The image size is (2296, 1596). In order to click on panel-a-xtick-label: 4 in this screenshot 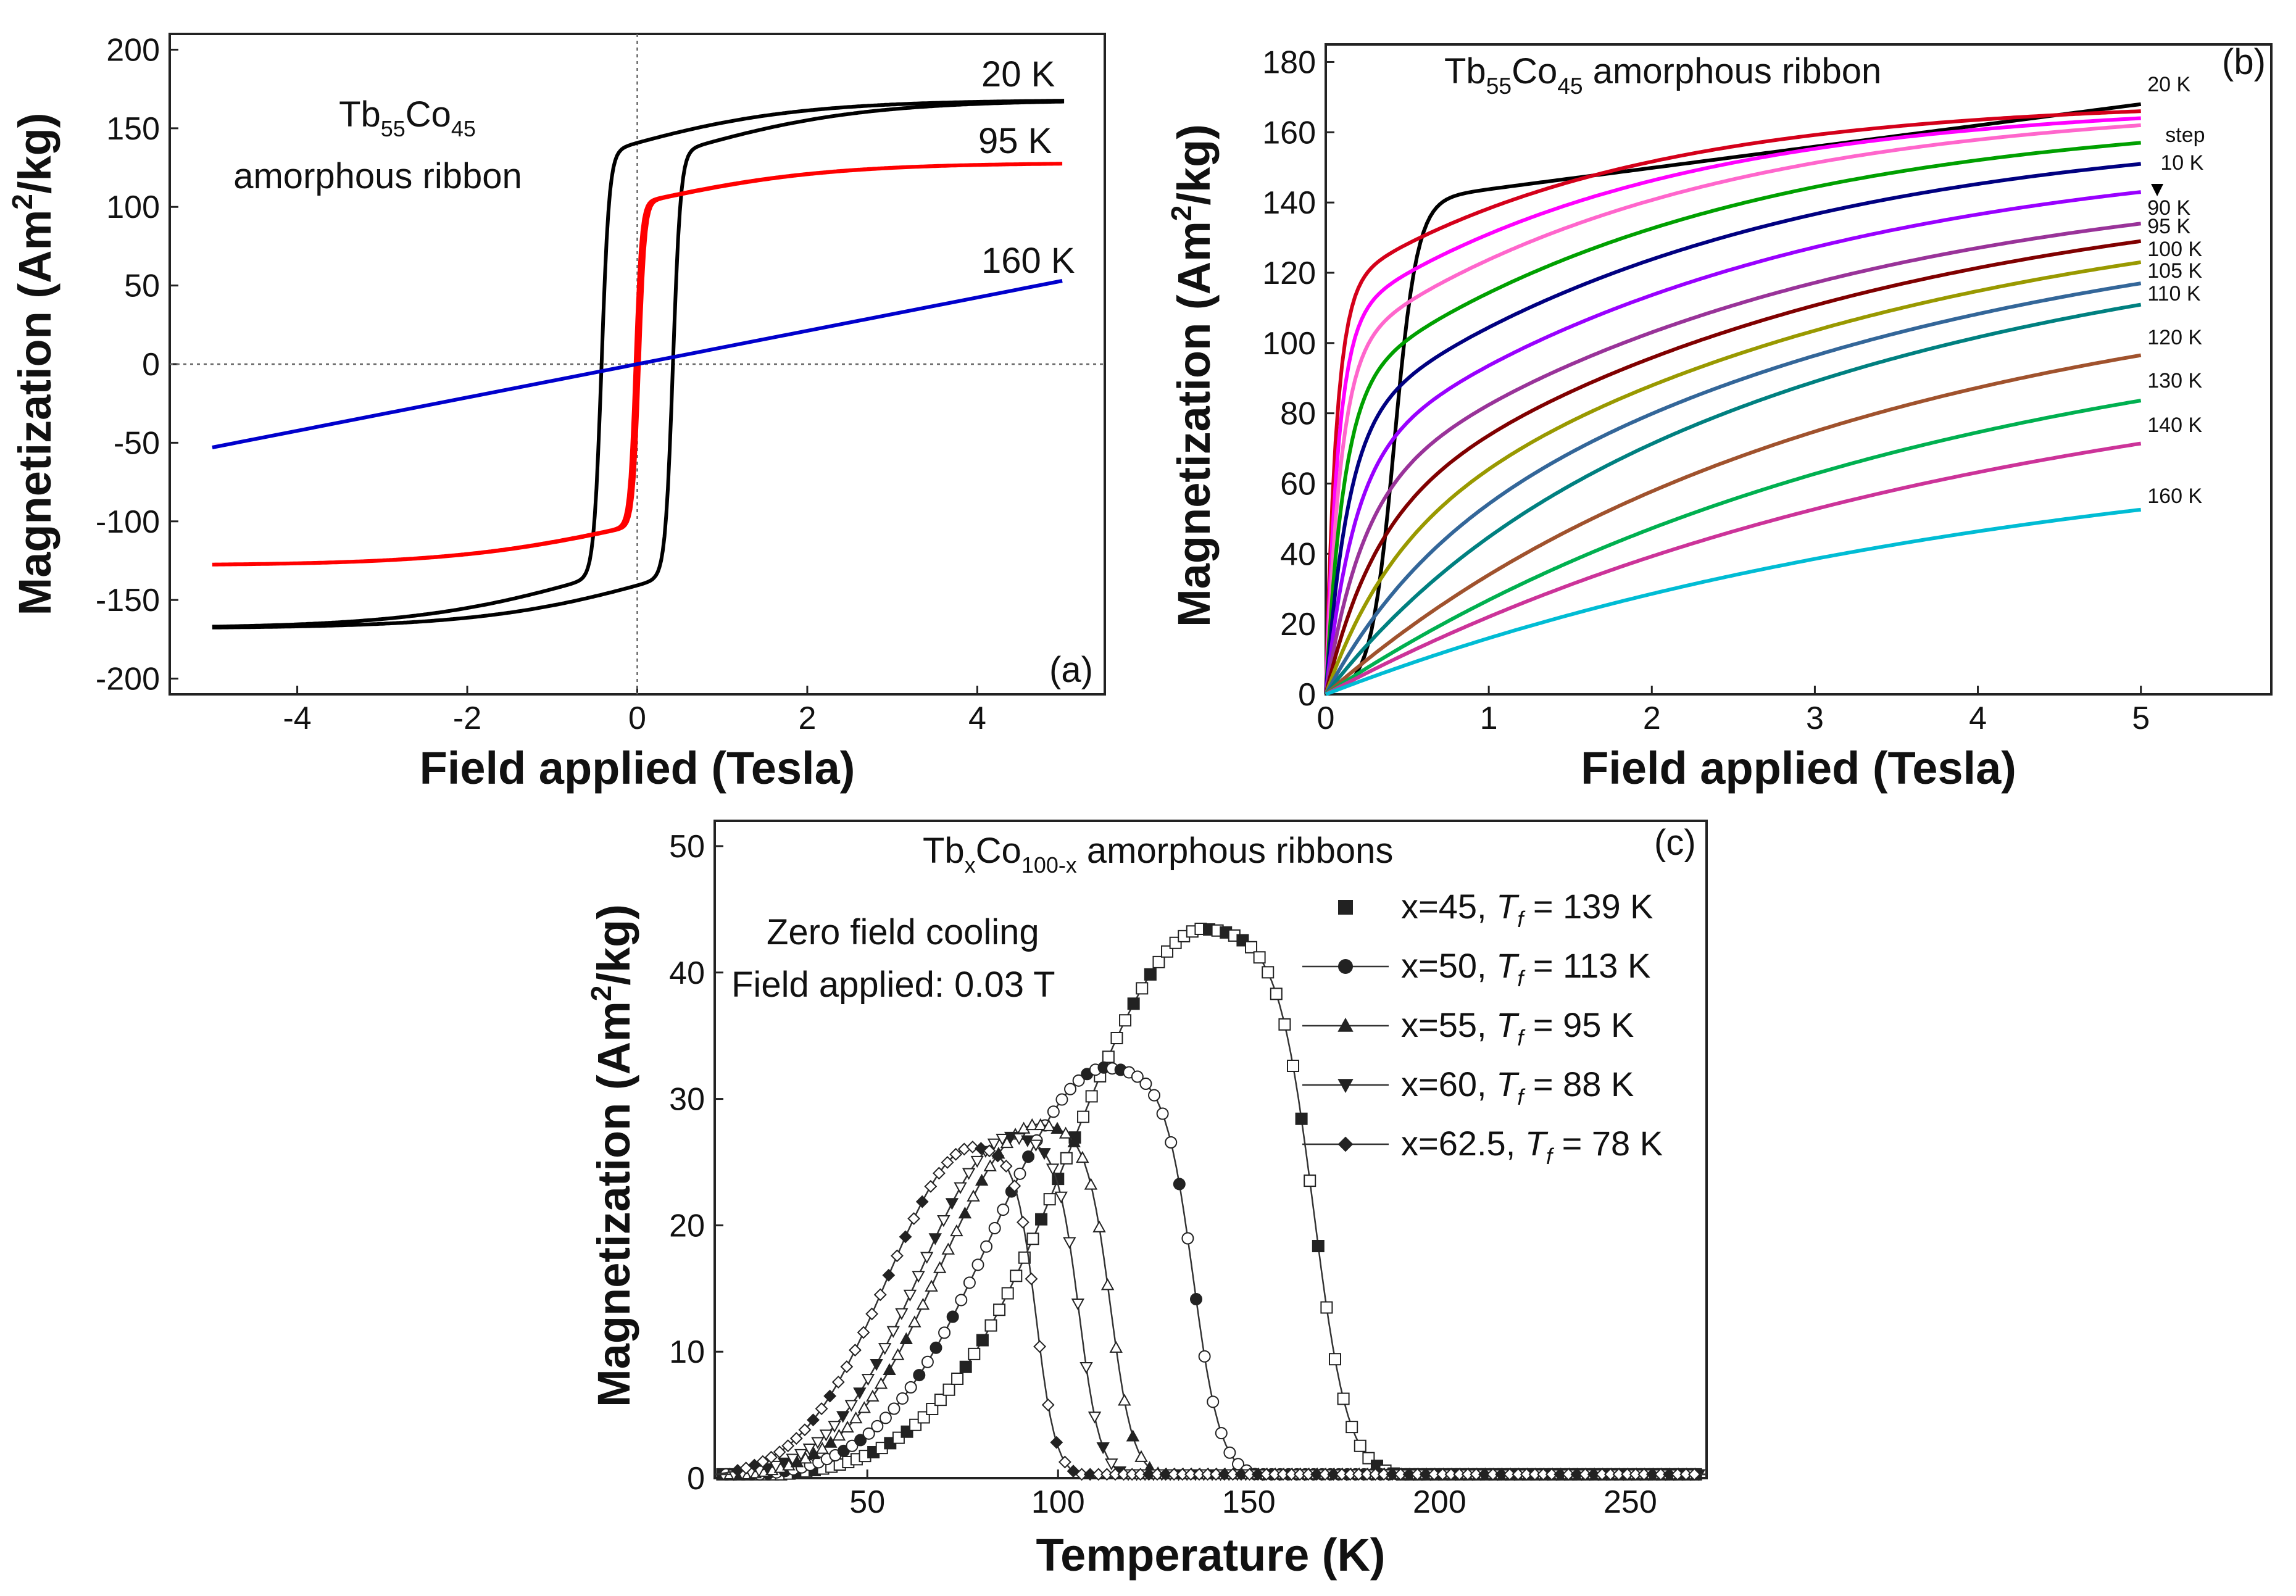, I will do `click(977, 718)`.